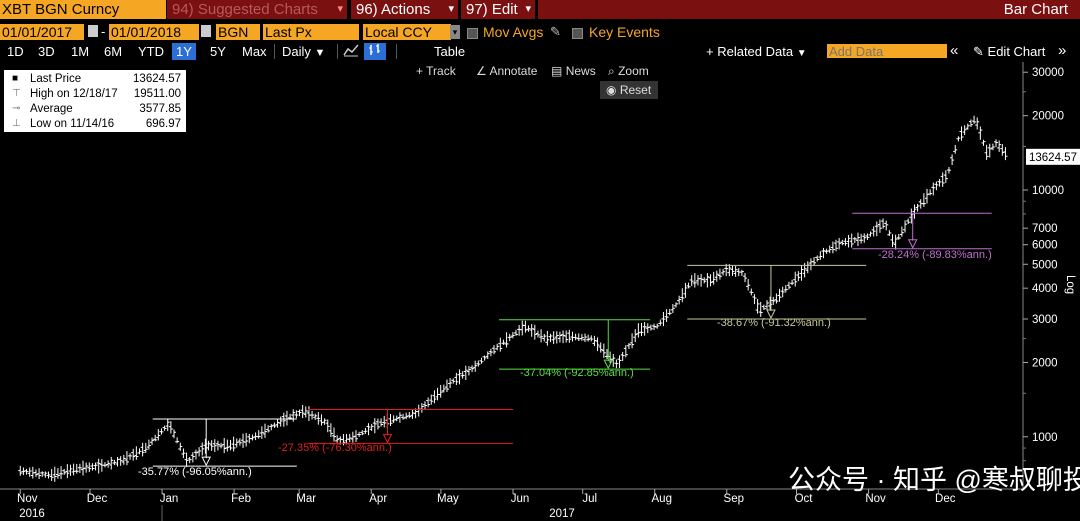 The width and height of the screenshot is (1080, 521). I want to click on bar-chart-icon, so click(375, 51).